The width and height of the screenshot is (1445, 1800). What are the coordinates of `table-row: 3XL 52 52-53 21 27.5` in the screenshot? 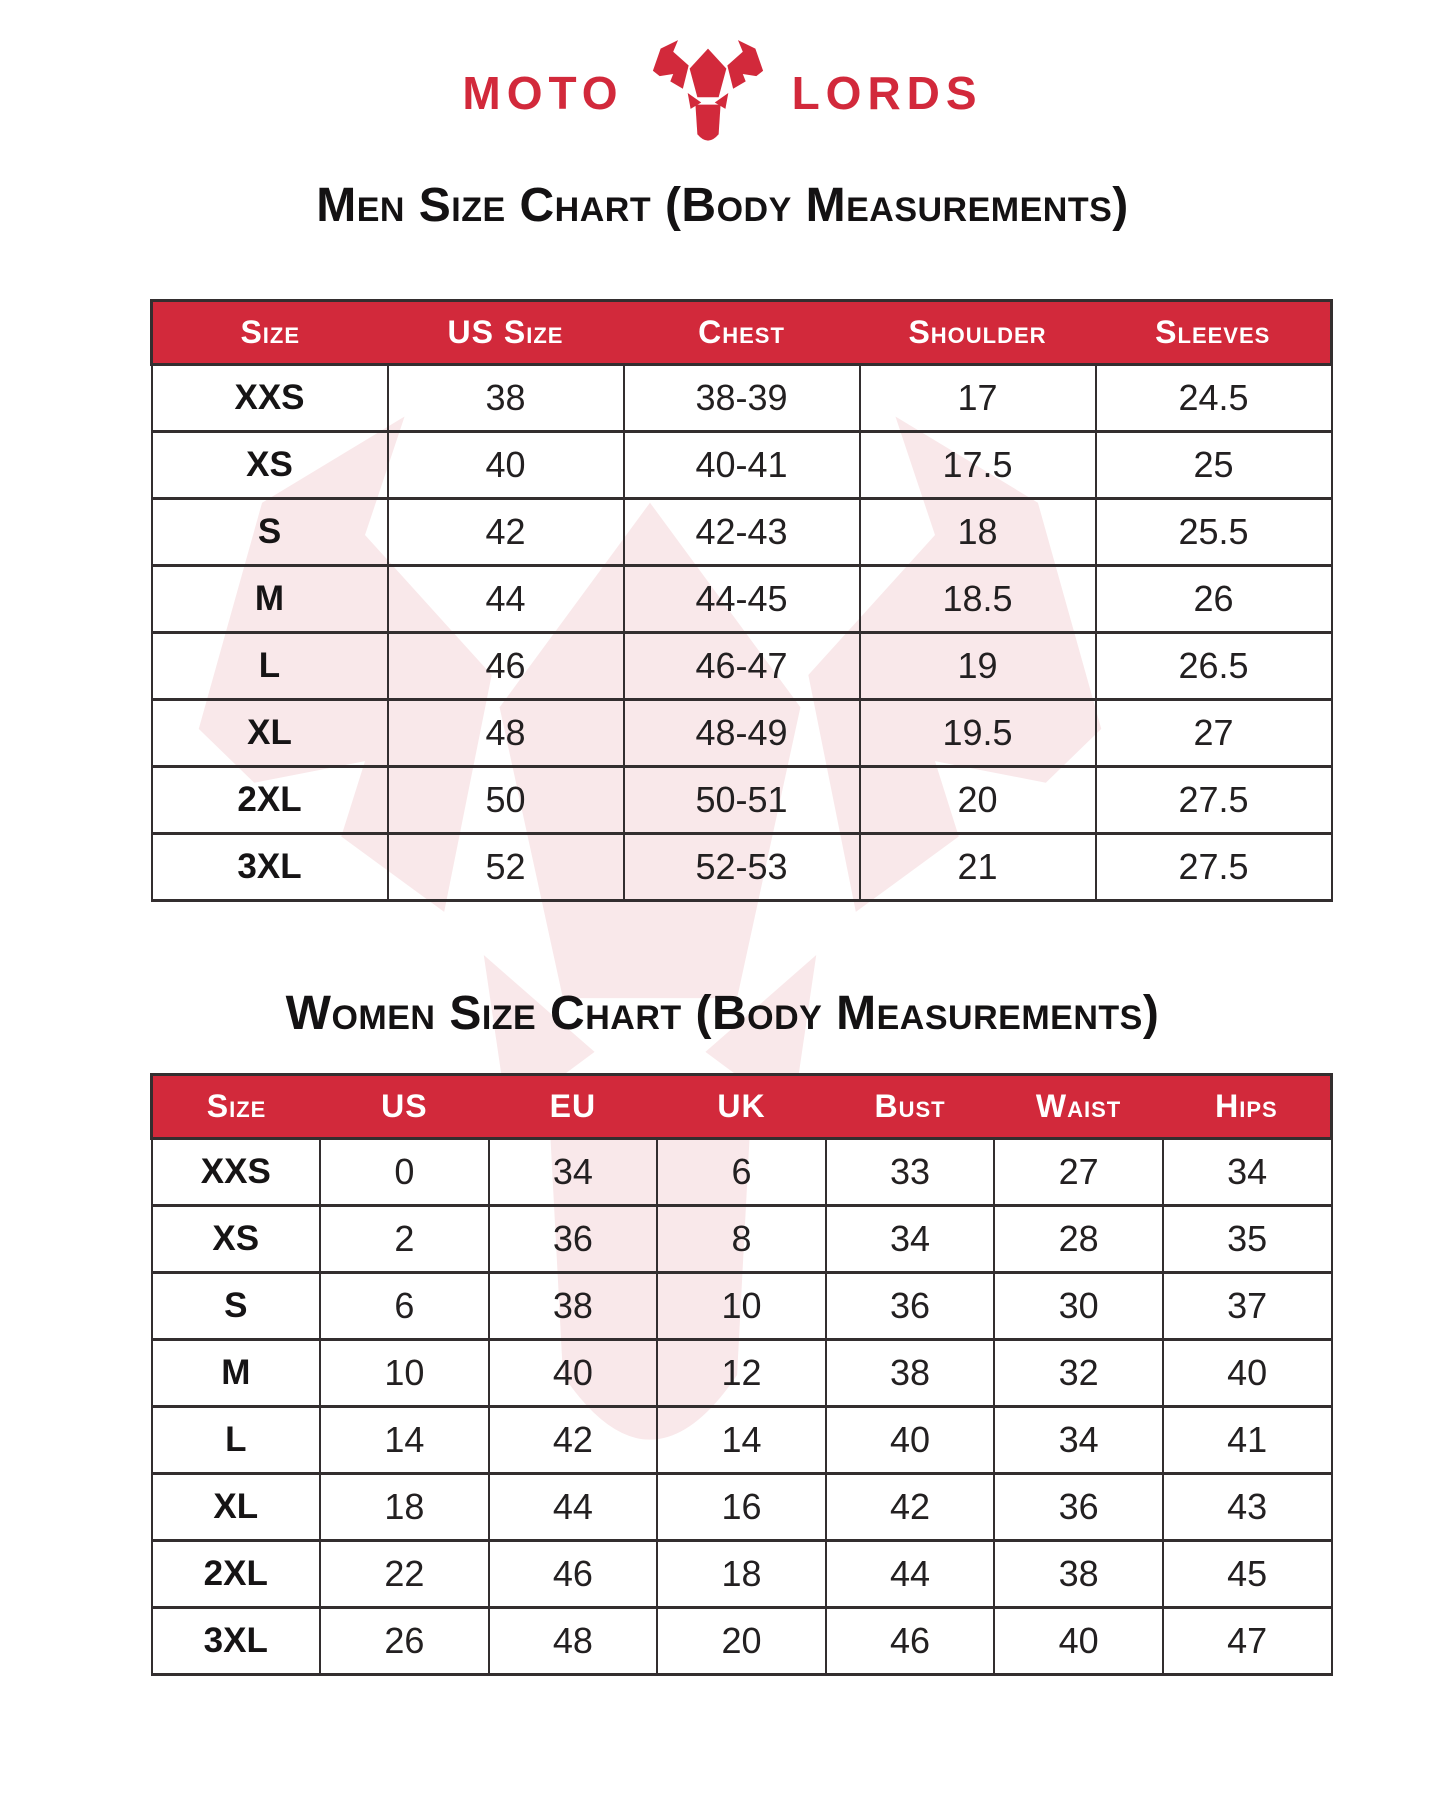 It's located at (741, 867).